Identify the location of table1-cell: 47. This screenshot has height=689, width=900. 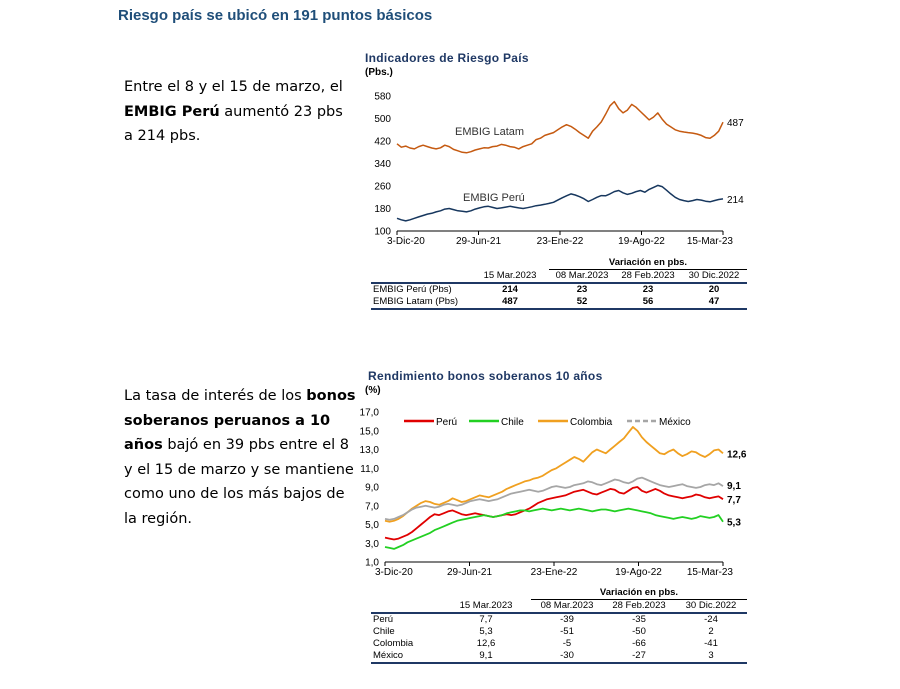
(714, 301).